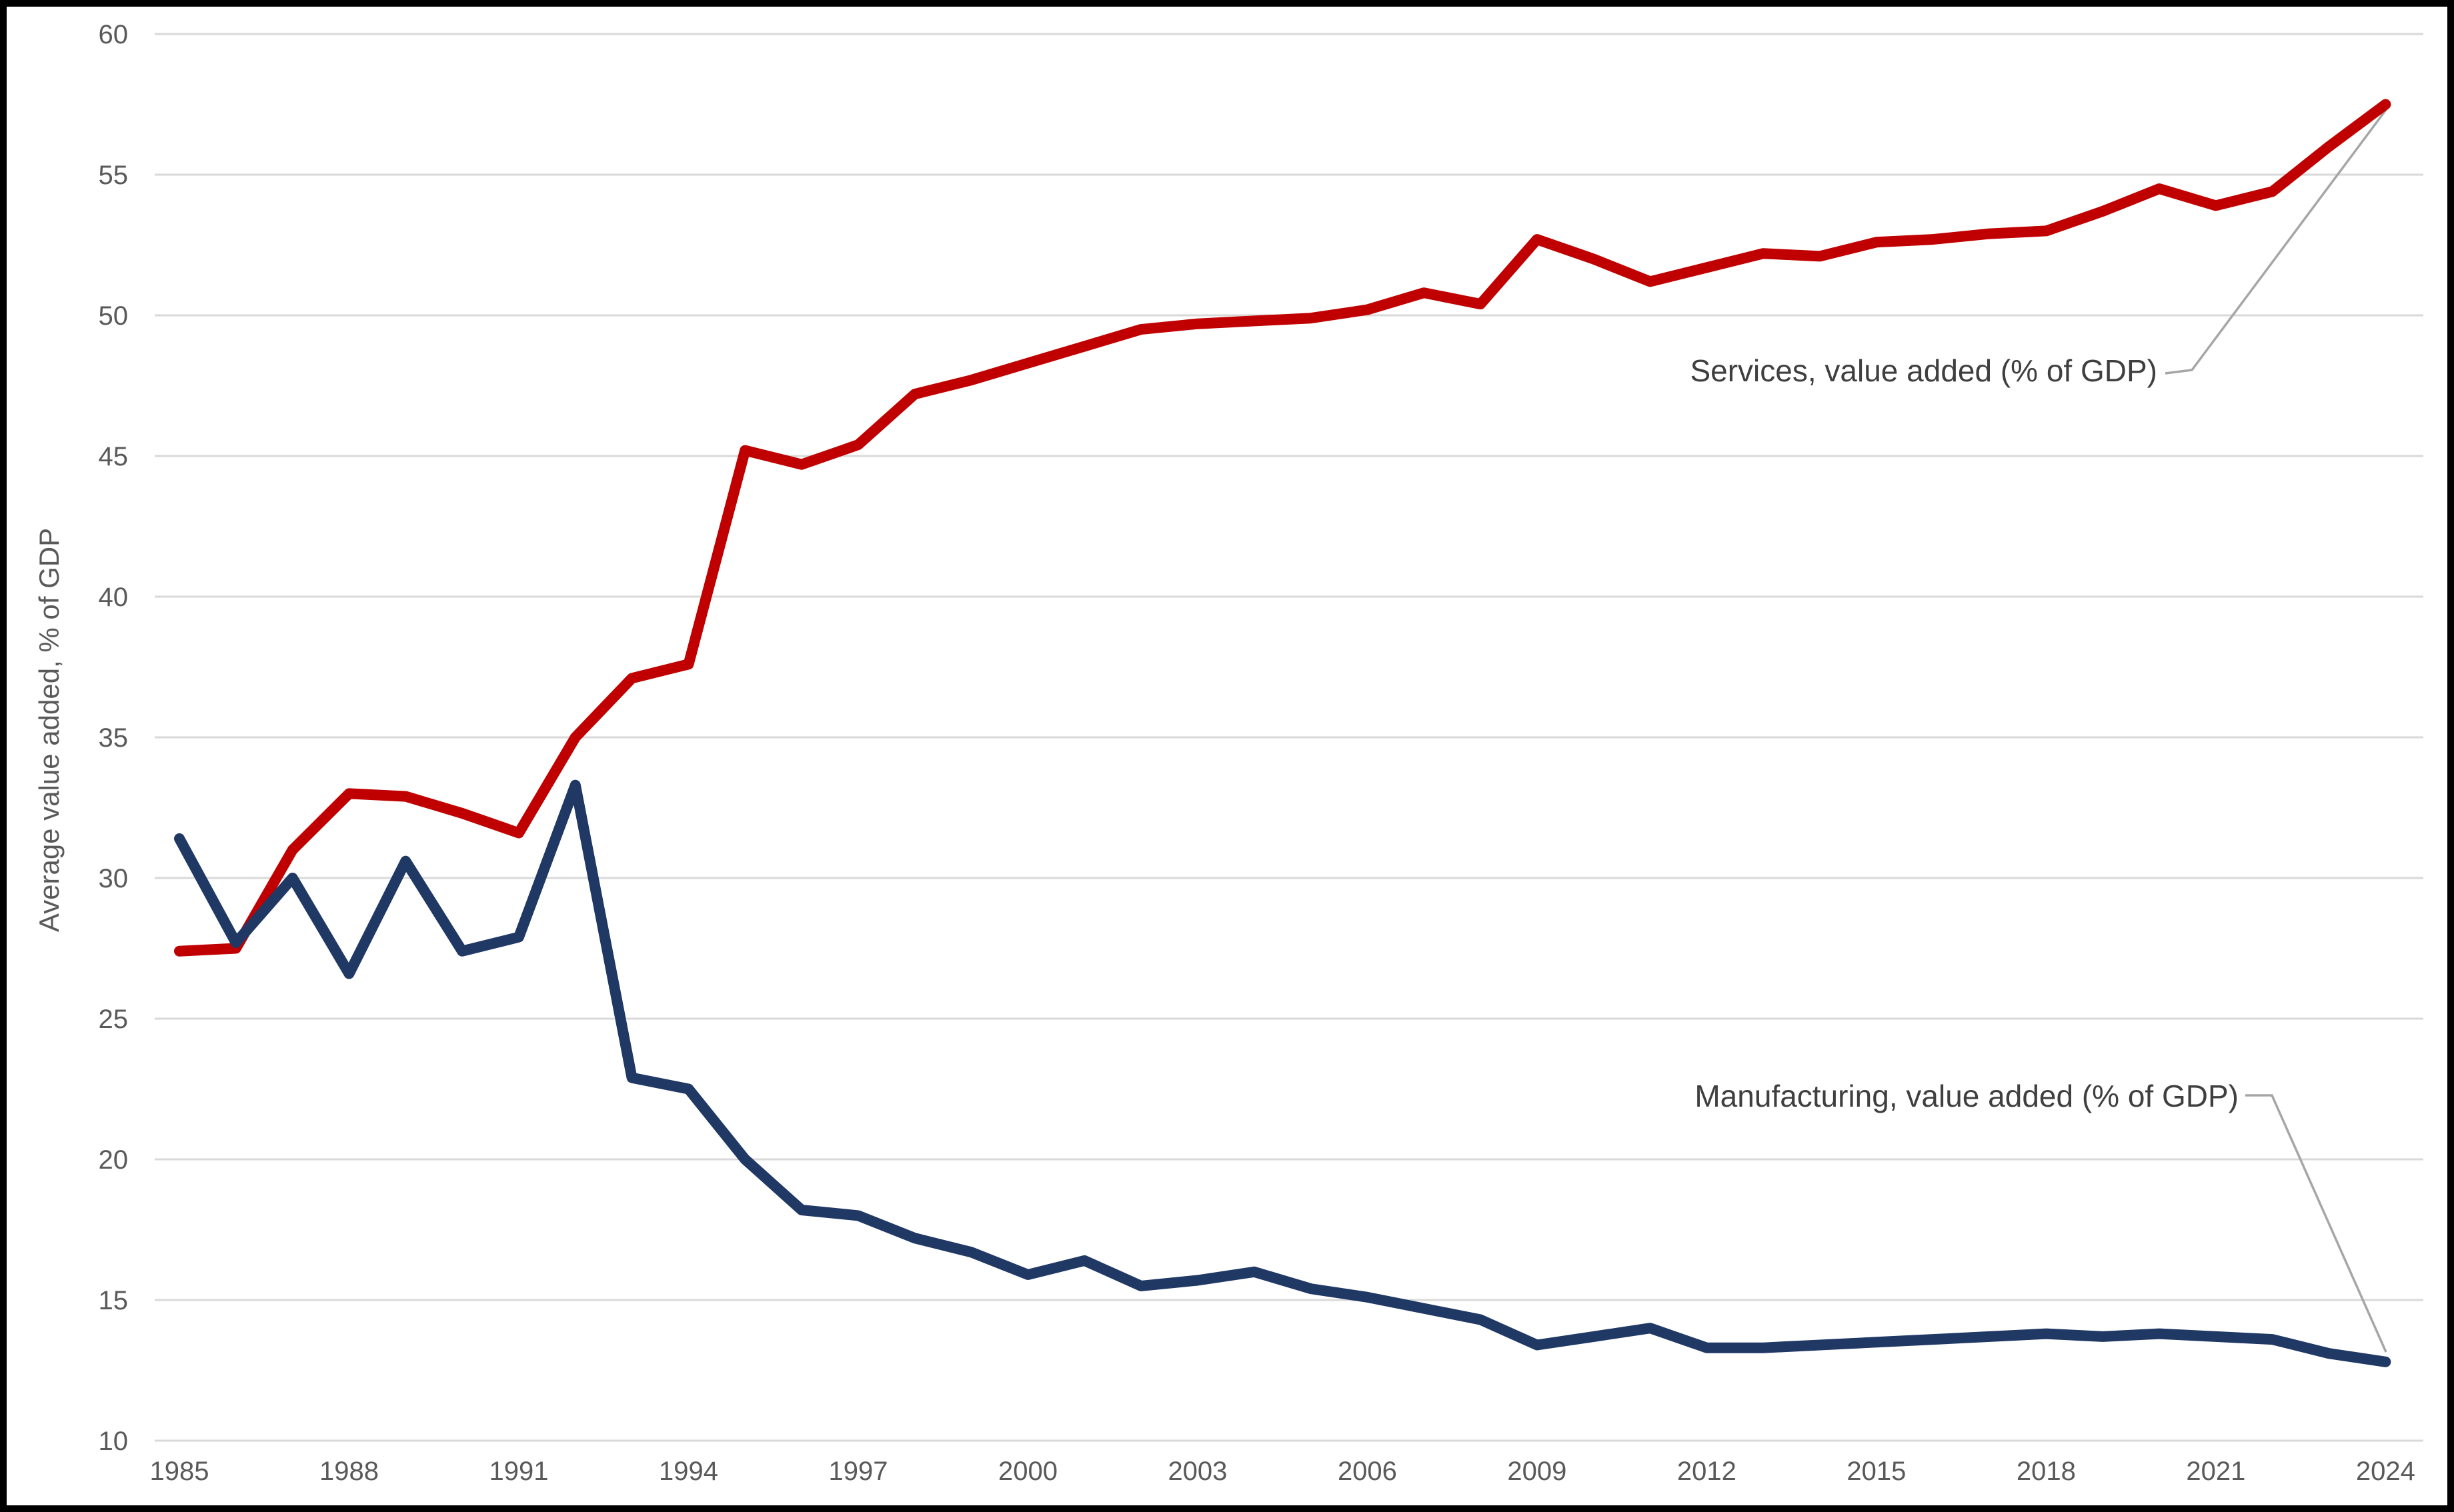 Image resolution: width=2454 pixels, height=1512 pixels. I want to click on x-tick-label: 2015, so click(1876, 1471).